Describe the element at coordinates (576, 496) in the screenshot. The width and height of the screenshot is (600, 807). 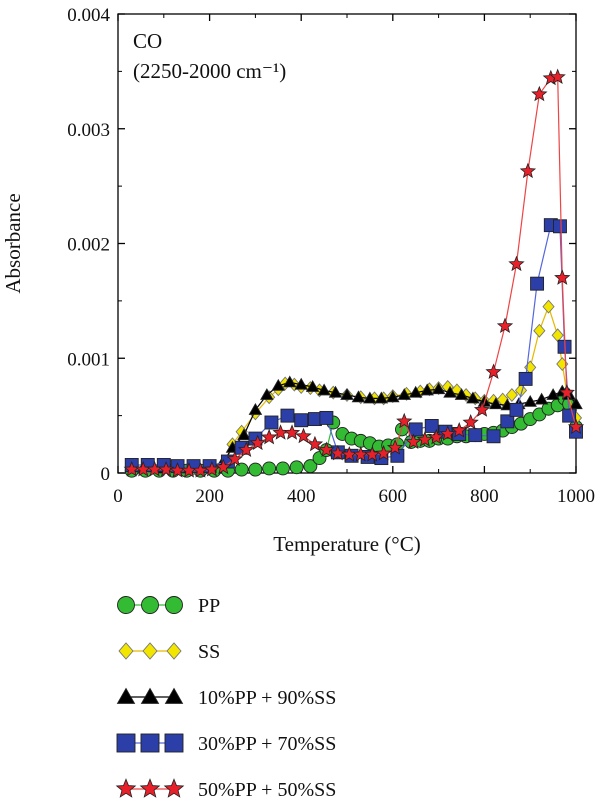
I see `x-tick-label: 1000` at that location.